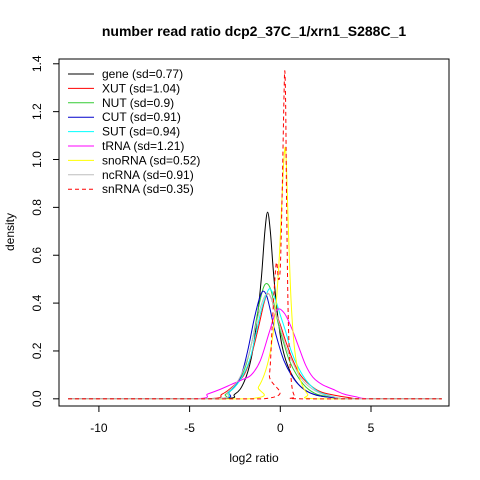 This screenshot has width=480, height=480. What do you see at coordinates (232, 420) in the screenshot?
I see `x-axis: -10 -5 0 5` at bounding box center [232, 420].